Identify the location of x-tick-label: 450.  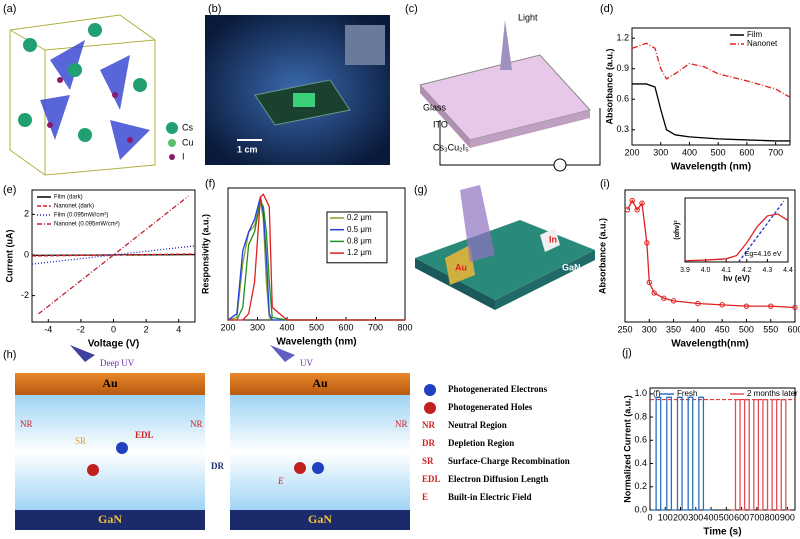
(722, 329).